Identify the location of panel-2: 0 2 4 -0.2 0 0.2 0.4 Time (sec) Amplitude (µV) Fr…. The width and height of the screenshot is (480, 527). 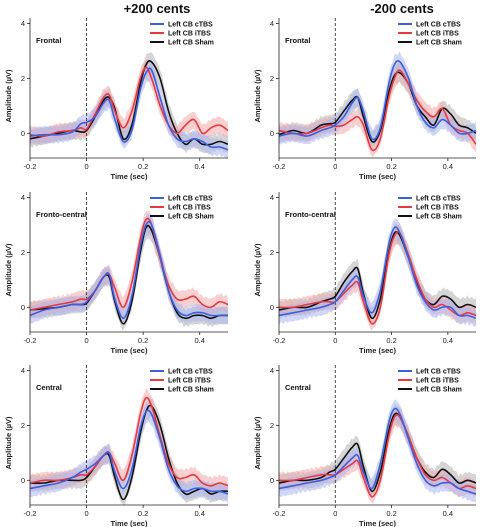
(364, 99).